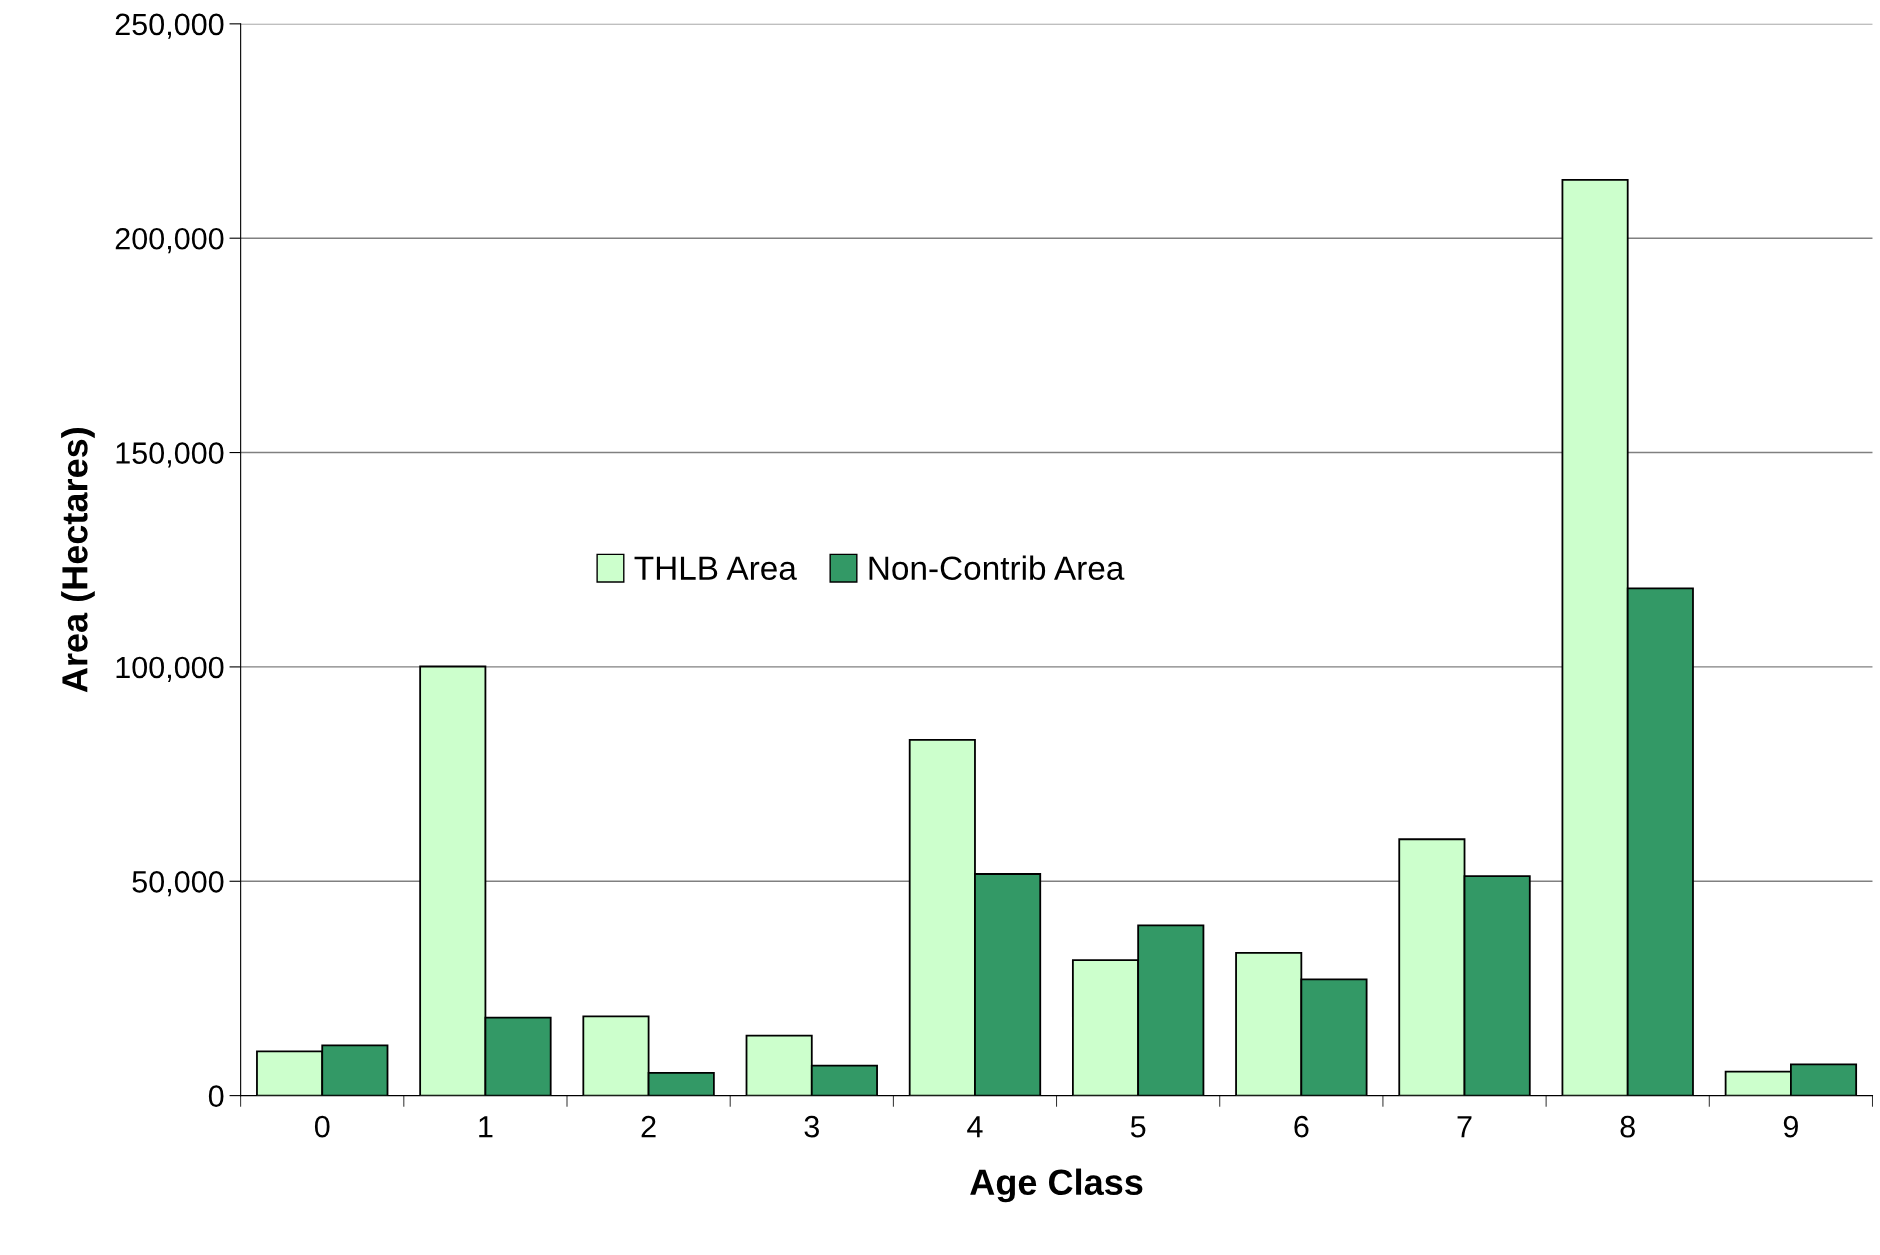 This screenshot has height=1255, width=1880. I want to click on x-tick-label: 5, so click(1138, 1127).